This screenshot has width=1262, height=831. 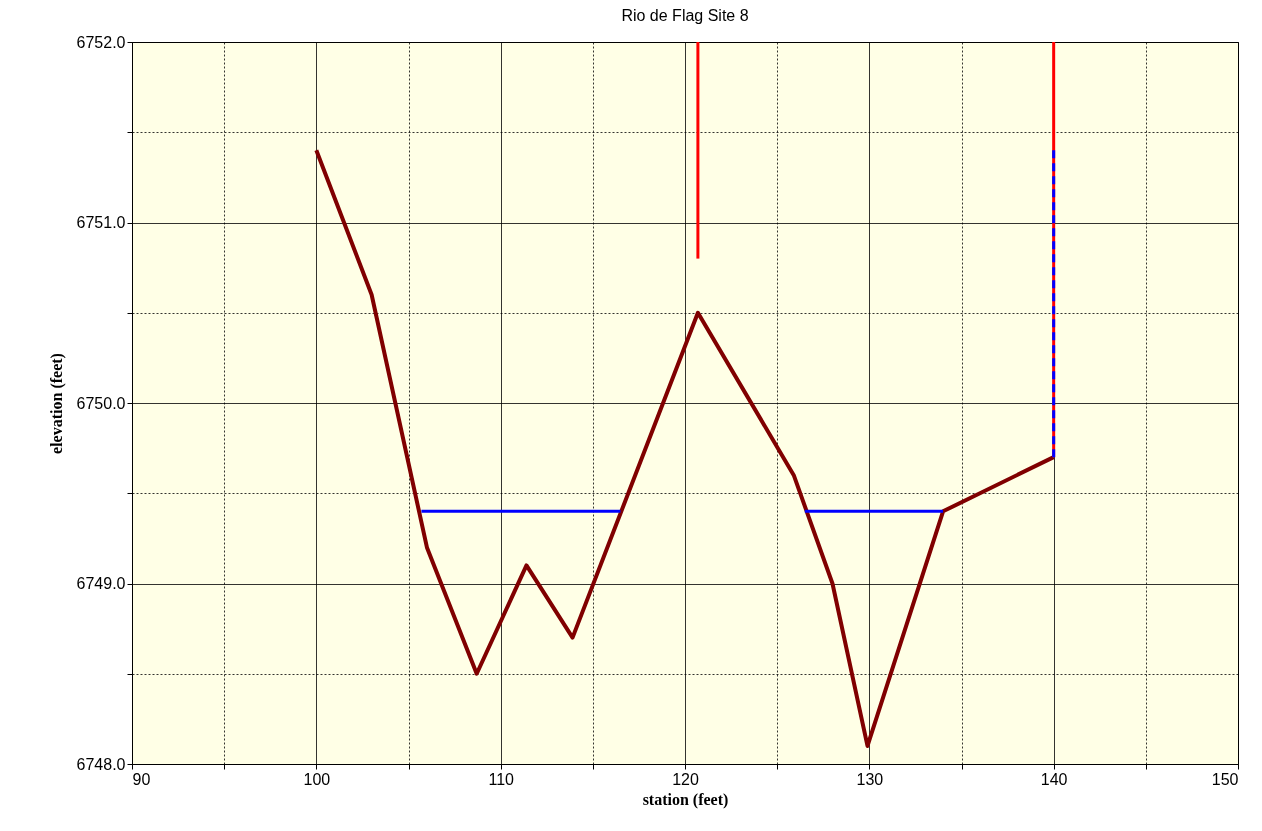 I want to click on y-tick-label: 6751.0, so click(x=101, y=222).